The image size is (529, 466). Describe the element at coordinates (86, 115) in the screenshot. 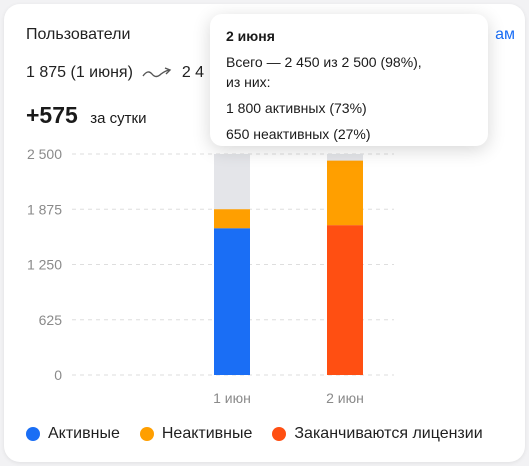

I see `daily-delta: +575 за сутки` at that location.